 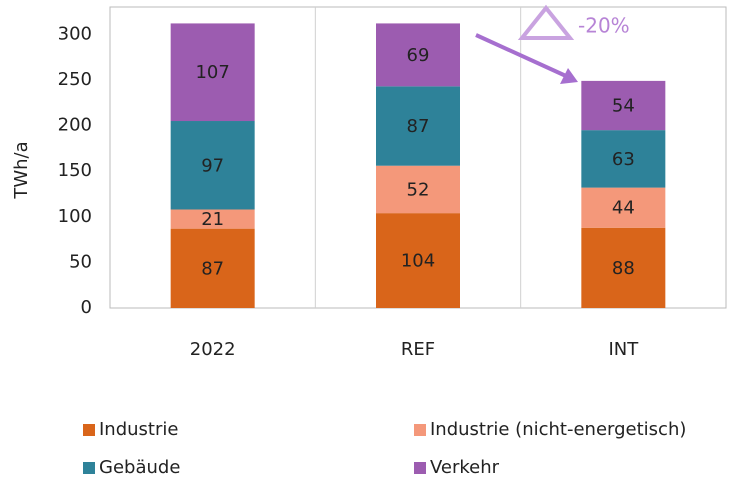 I want to click on legend-label: Verkehr, so click(x=465, y=467).